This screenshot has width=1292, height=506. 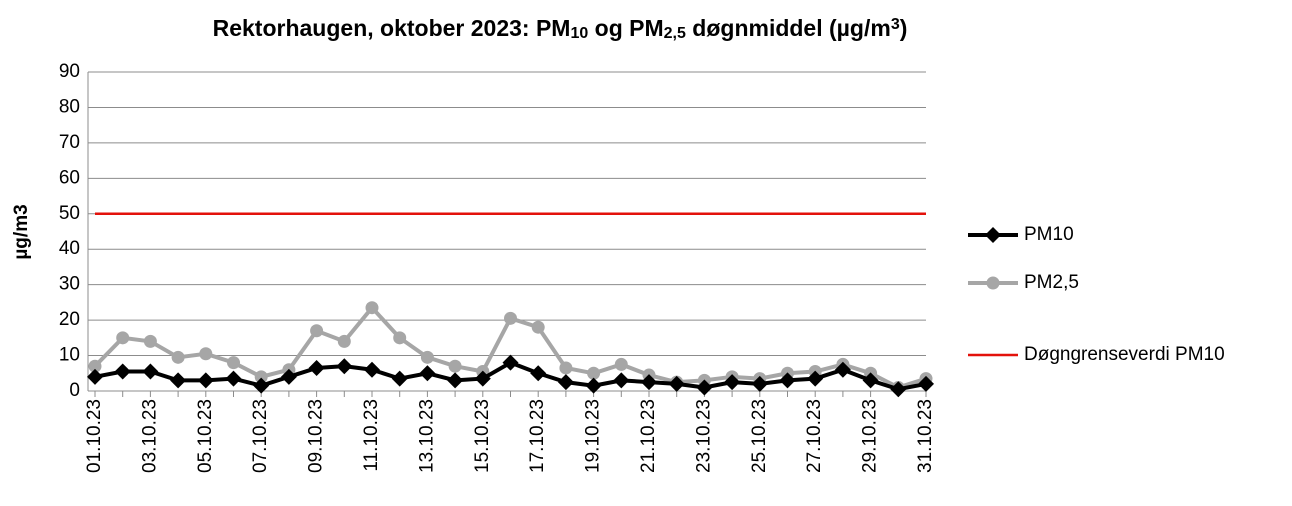 I want to click on x-tick-label: 05.10.23, so click(x=205, y=436).